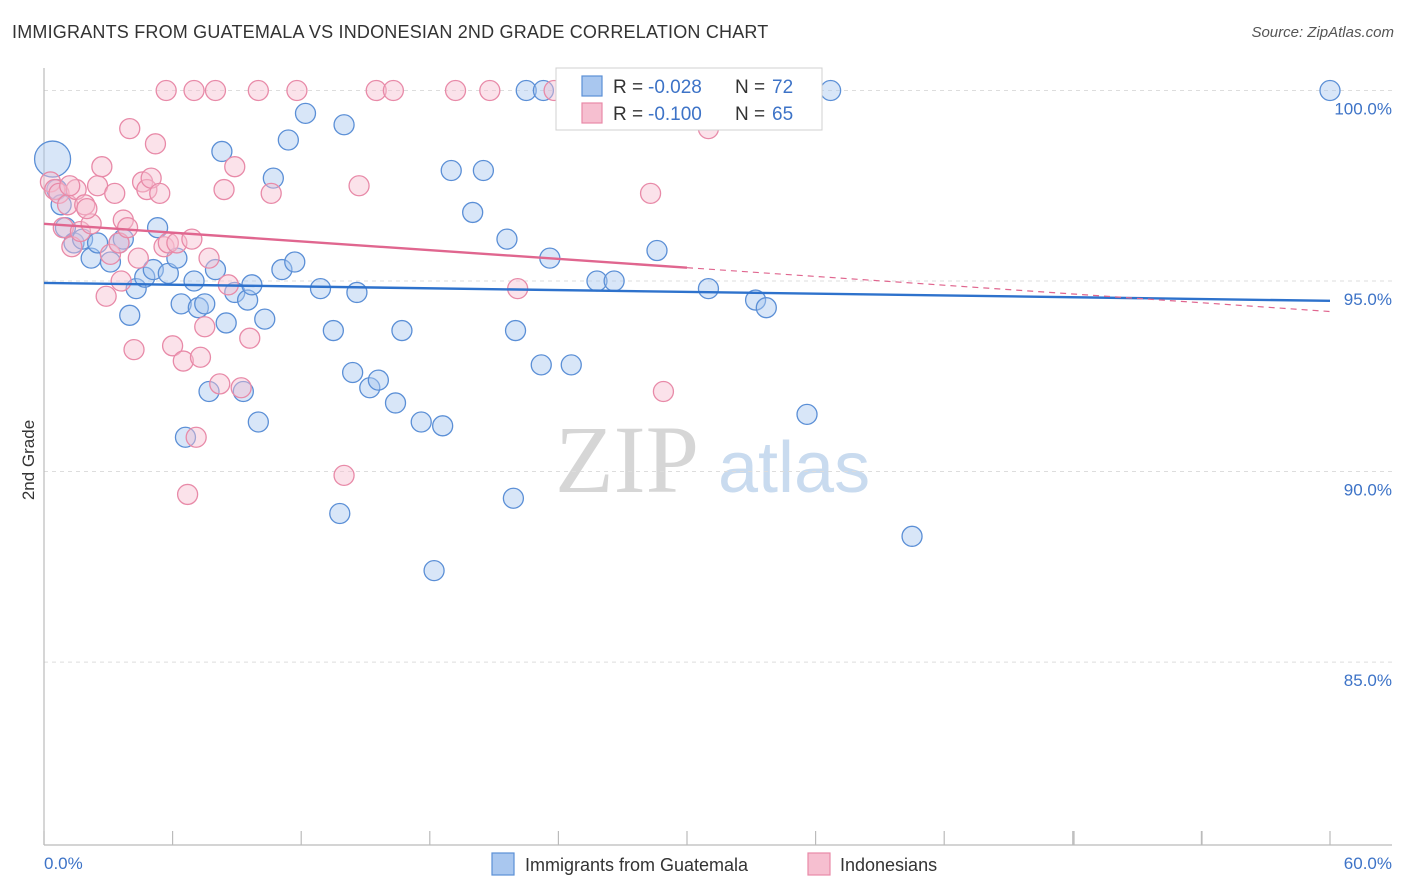  I want to click on y-tick-label: 90.0%, so click(1368, 490).